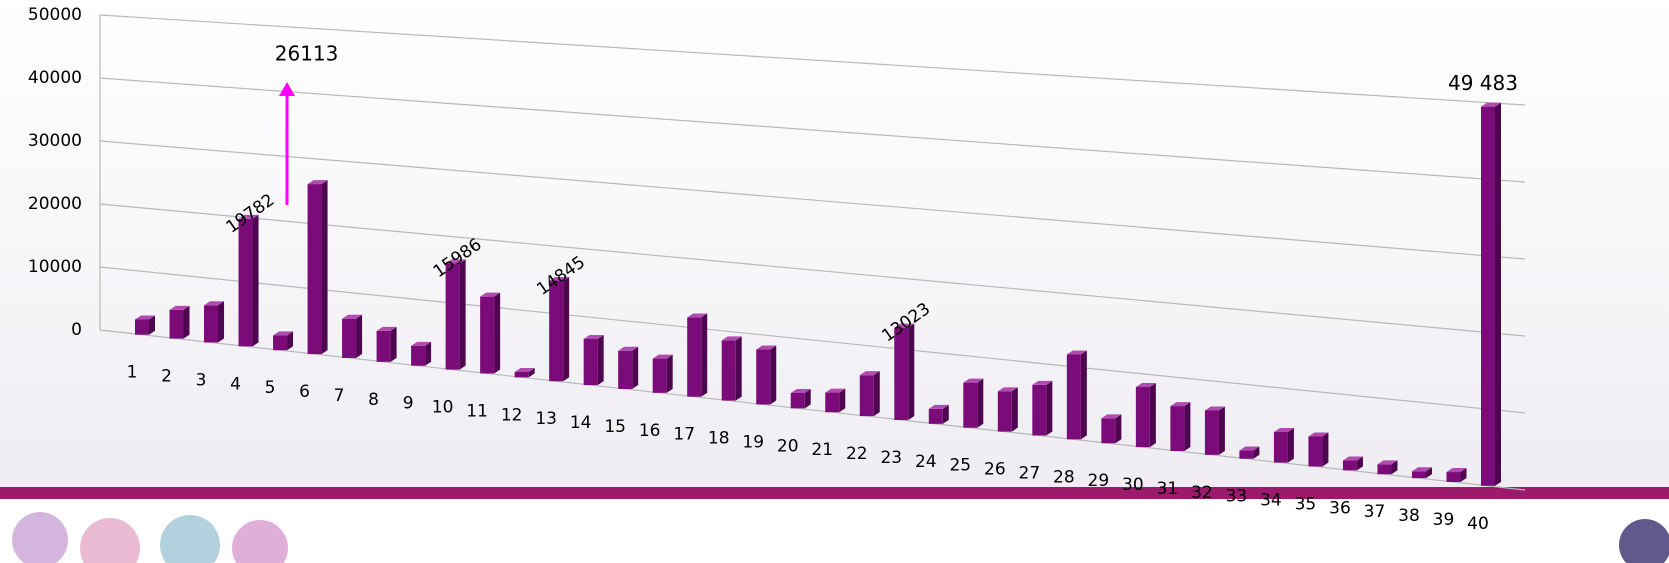 This screenshot has width=1669, height=563. I want to click on x-tick-label: 27, so click(1030, 473).